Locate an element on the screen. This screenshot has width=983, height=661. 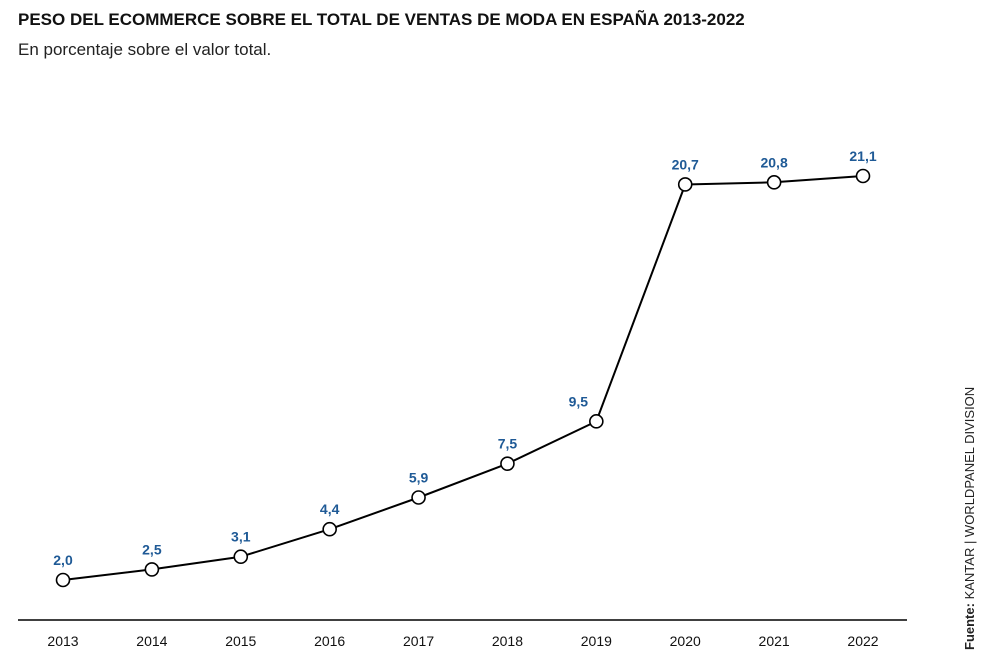
data-label-2016: 4,4 is located at coordinates (330, 509).